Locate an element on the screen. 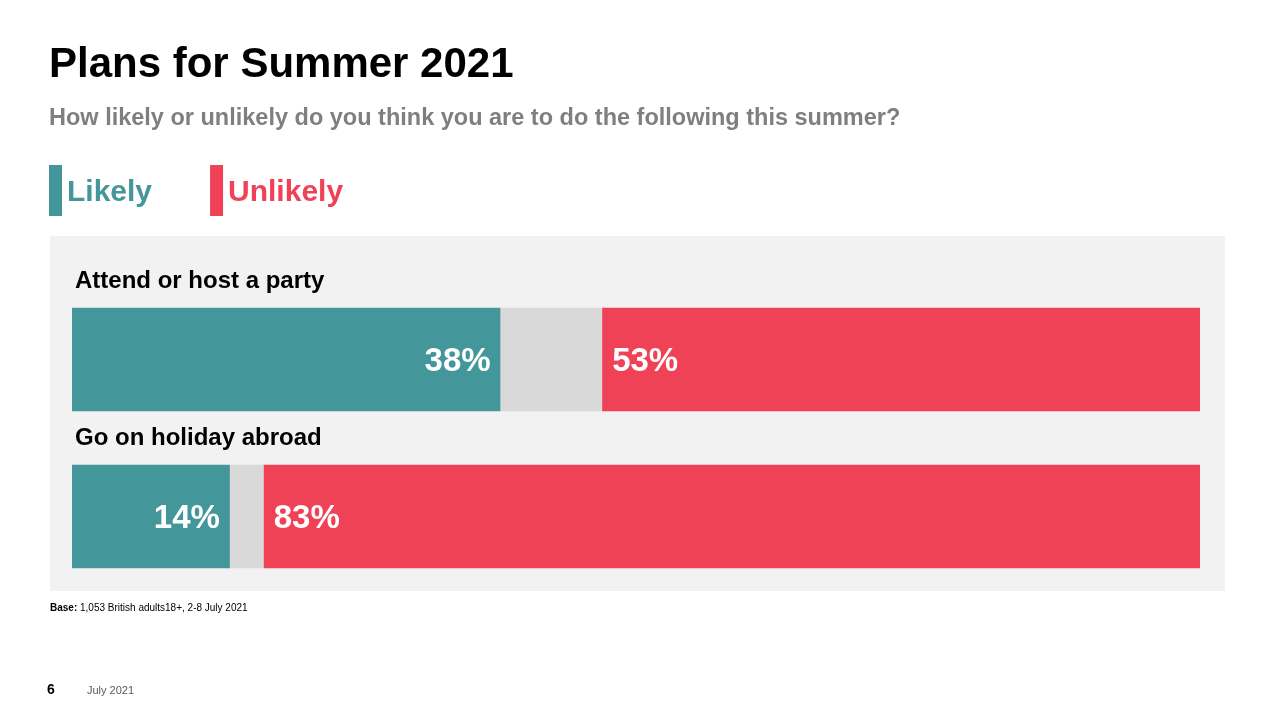 The image size is (1280, 720). text: July 2021 is located at coordinates (111, 689).